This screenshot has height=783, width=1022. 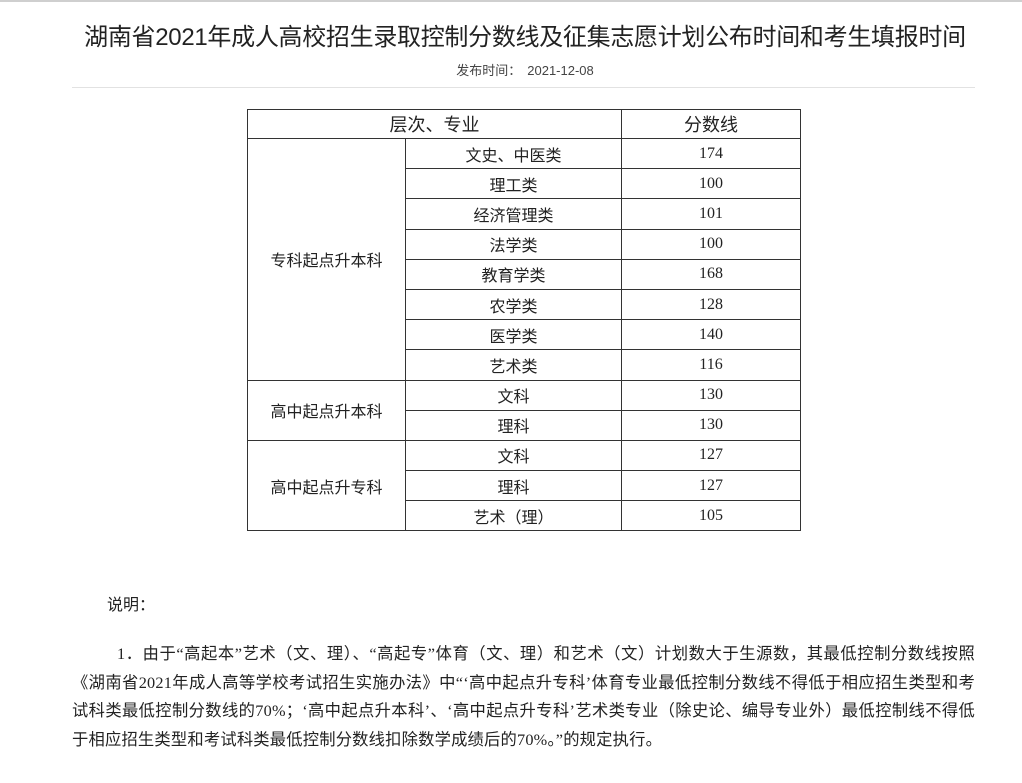 What do you see at coordinates (711, 153) in the screenshot?
I see `score-cell: 174` at bounding box center [711, 153].